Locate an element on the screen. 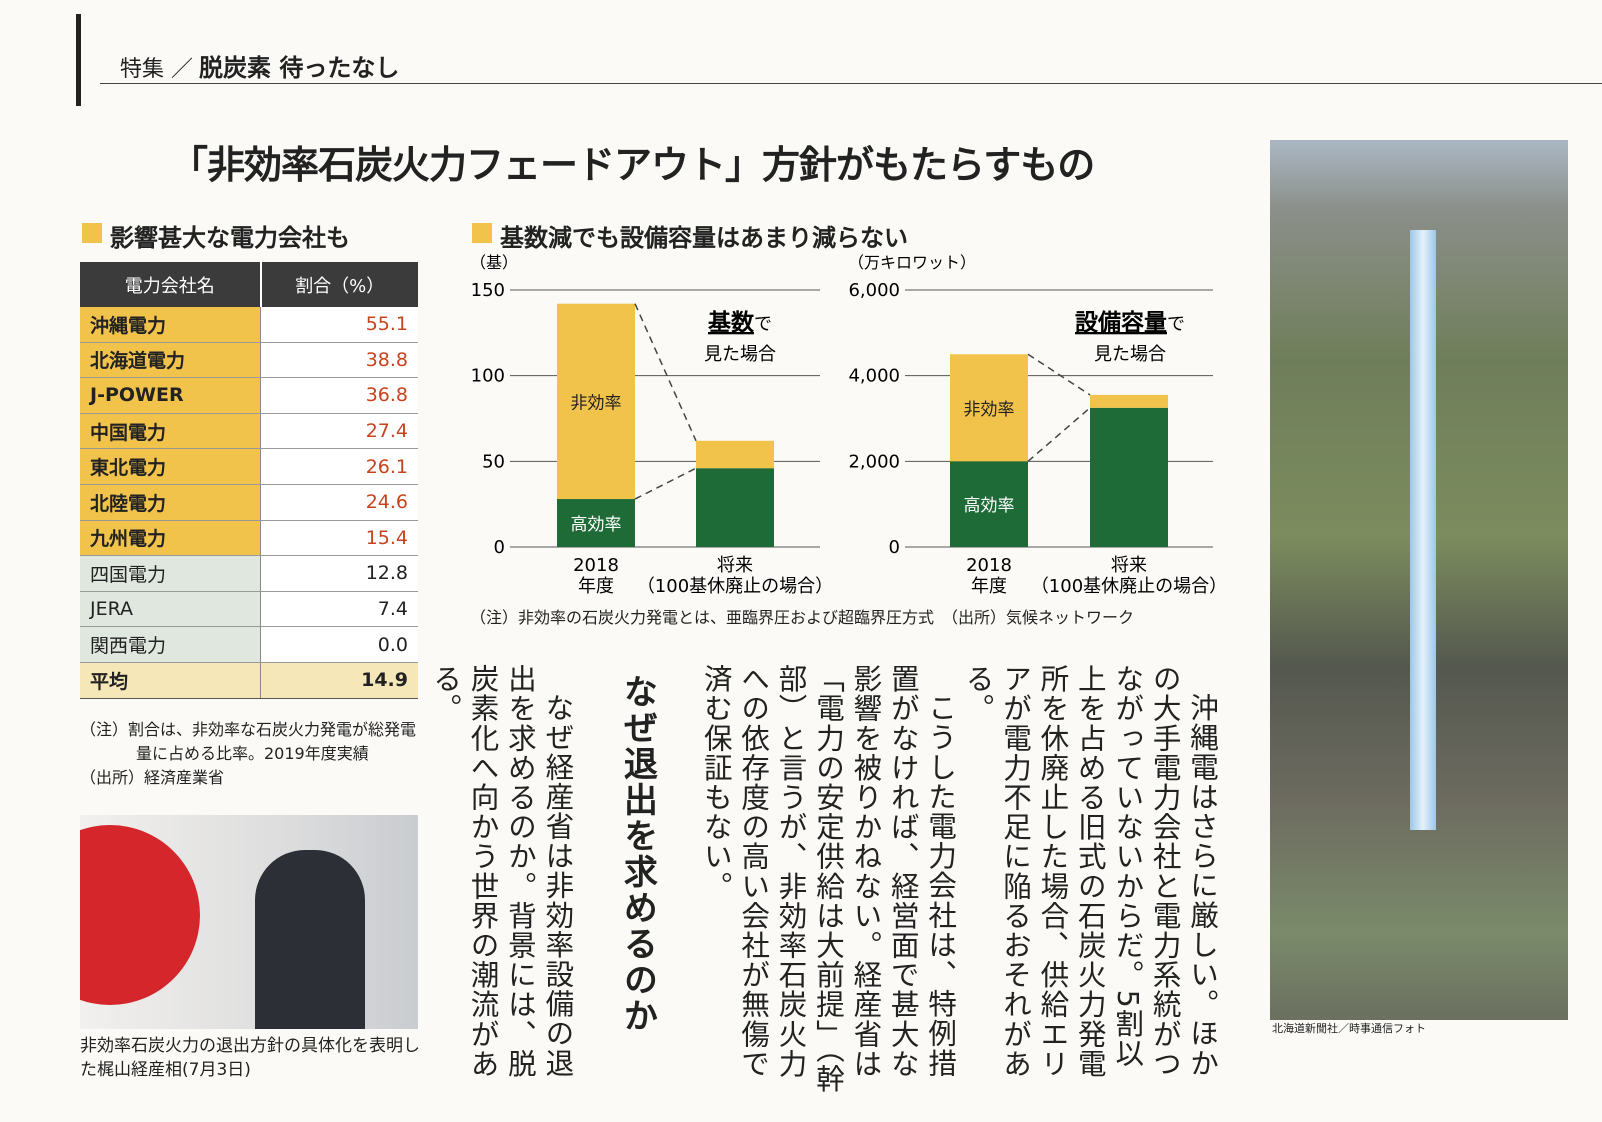 This screenshot has height=1122, width=1602. column-header: 割合（%） is located at coordinates (339, 284).